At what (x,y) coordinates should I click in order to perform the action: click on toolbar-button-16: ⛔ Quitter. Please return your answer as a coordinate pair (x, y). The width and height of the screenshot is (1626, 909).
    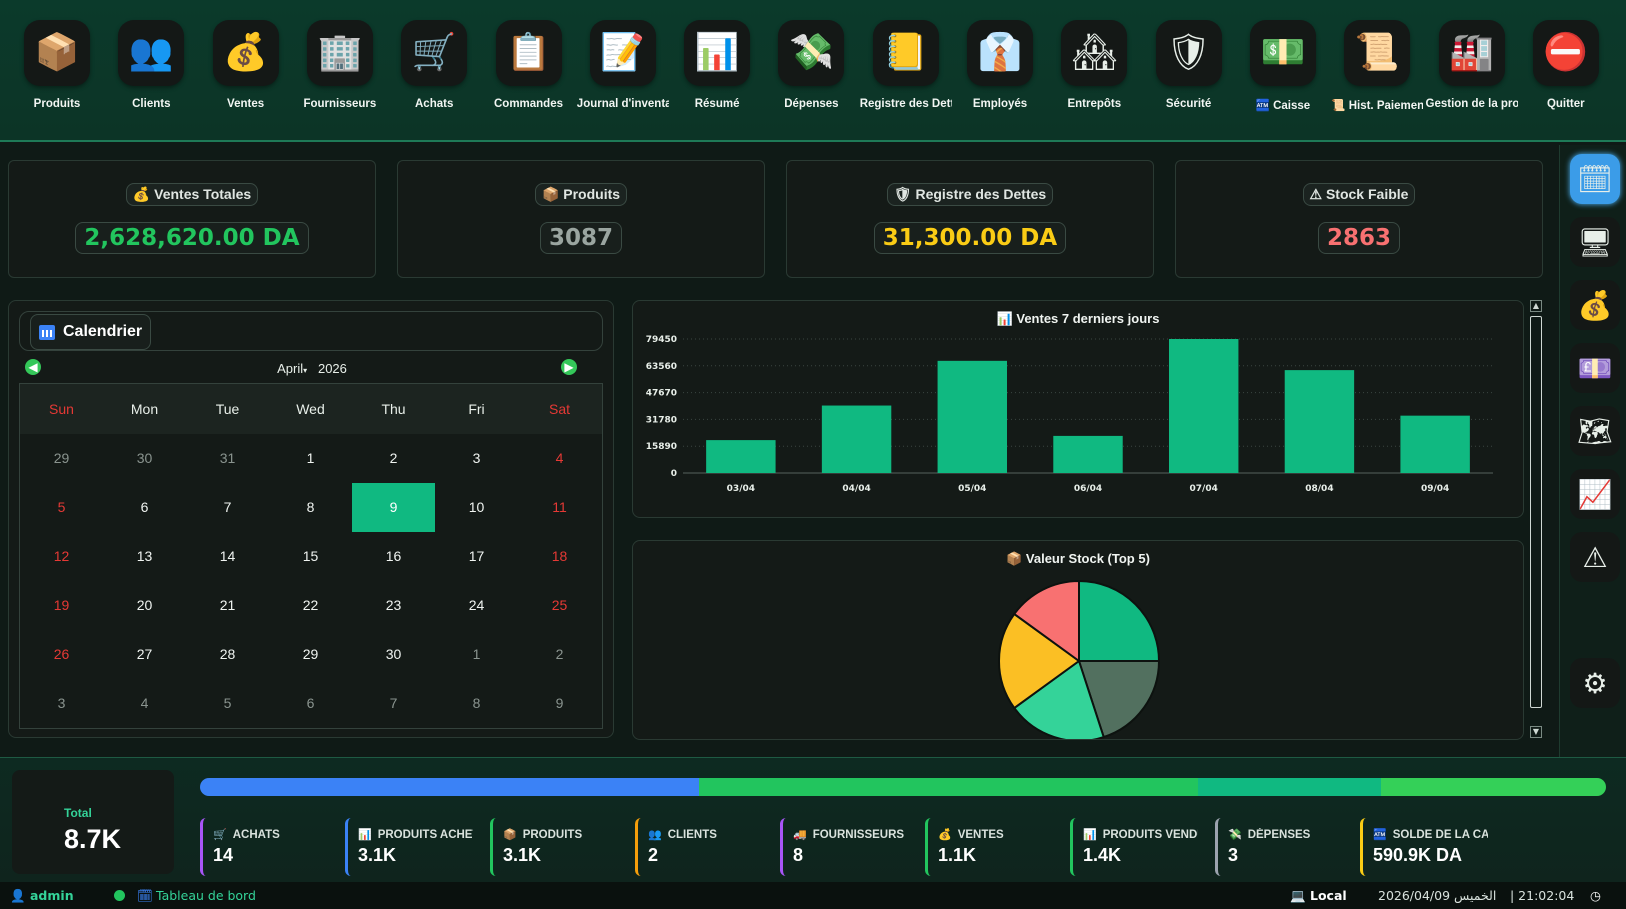
    Looking at the image, I should click on (1566, 72).